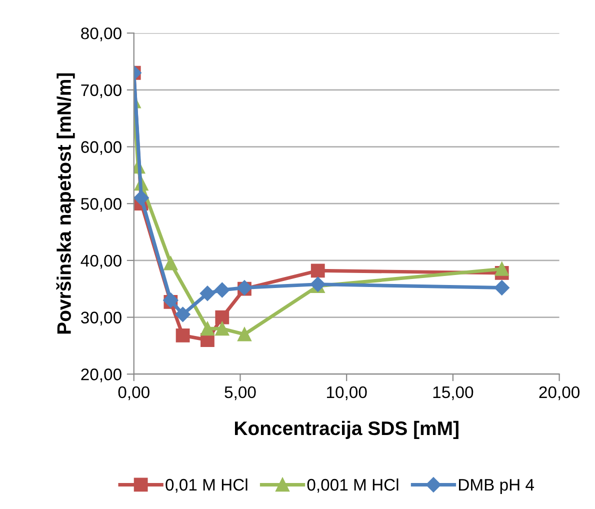  I want to click on legend-label: 0,01 M HCl, so click(207, 485).